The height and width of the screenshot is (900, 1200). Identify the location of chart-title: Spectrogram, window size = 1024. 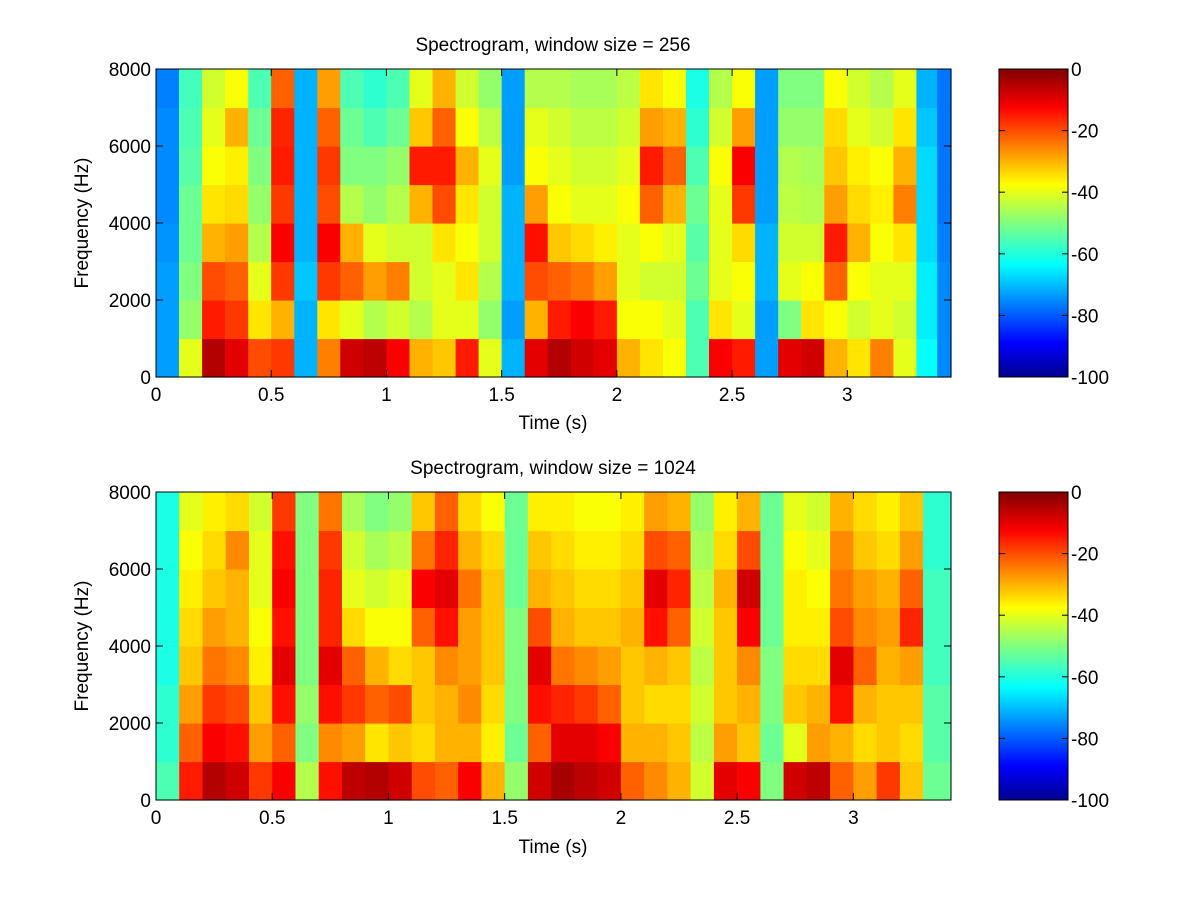
(553, 468).